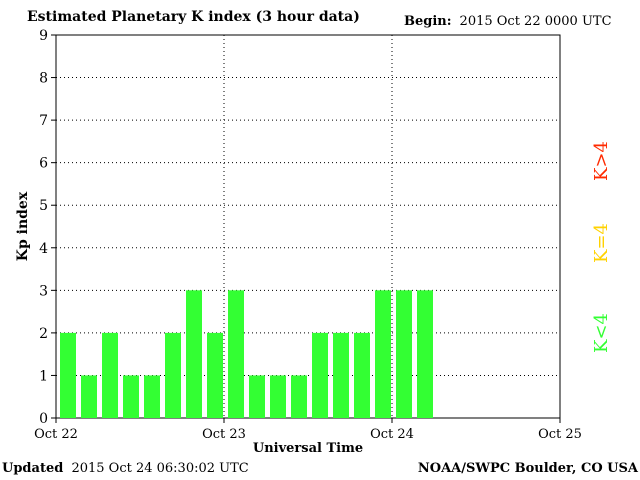 This screenshot has height=480, width=640. What do you see at coordinates (23, 226) in the screenshot?
I see `y-axis-label: Kp index` at bounding box center [23, 226].